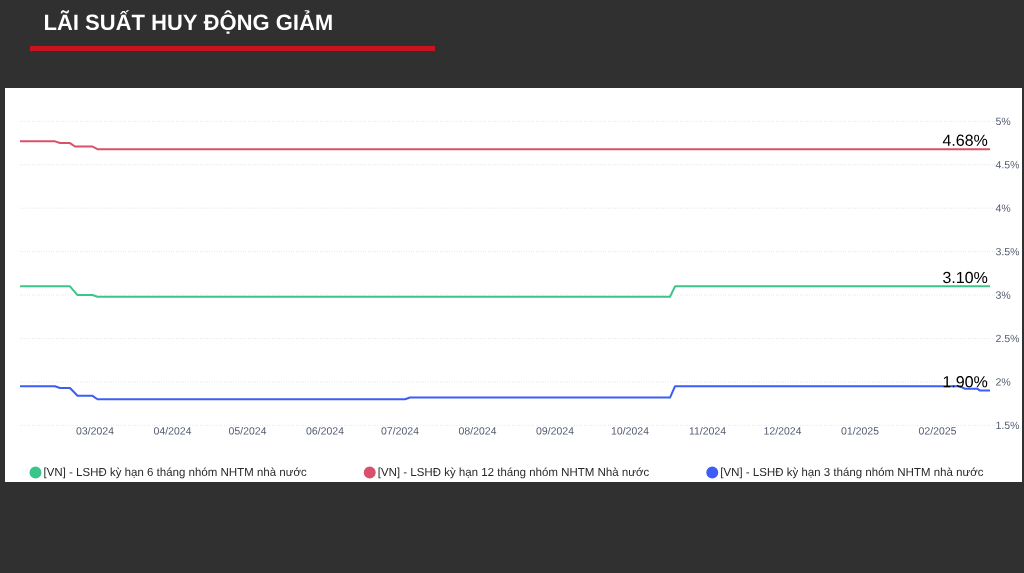 The height and width of the screenshot is (573, 1024). Describe the element at coordinates (325, 430) in the screenshot. I see `x-tick-label: 06/2024` at that location.